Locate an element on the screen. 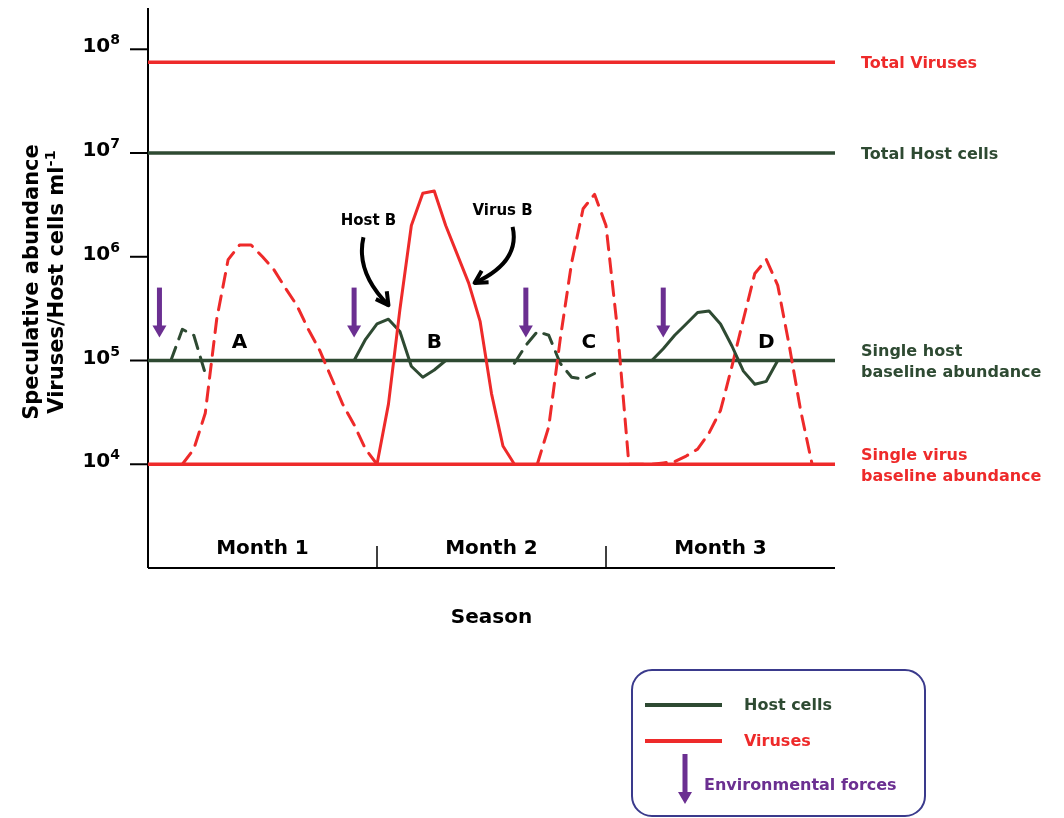 The width and height of the screenshot is (1064, 818). x-tick-label: Month 3 is located at coordinates (720, 547).